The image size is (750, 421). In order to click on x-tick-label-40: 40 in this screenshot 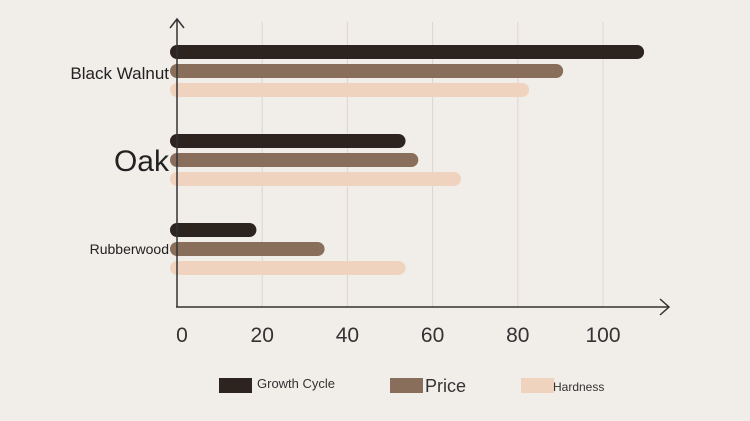, I will do `click(347, 335)`.